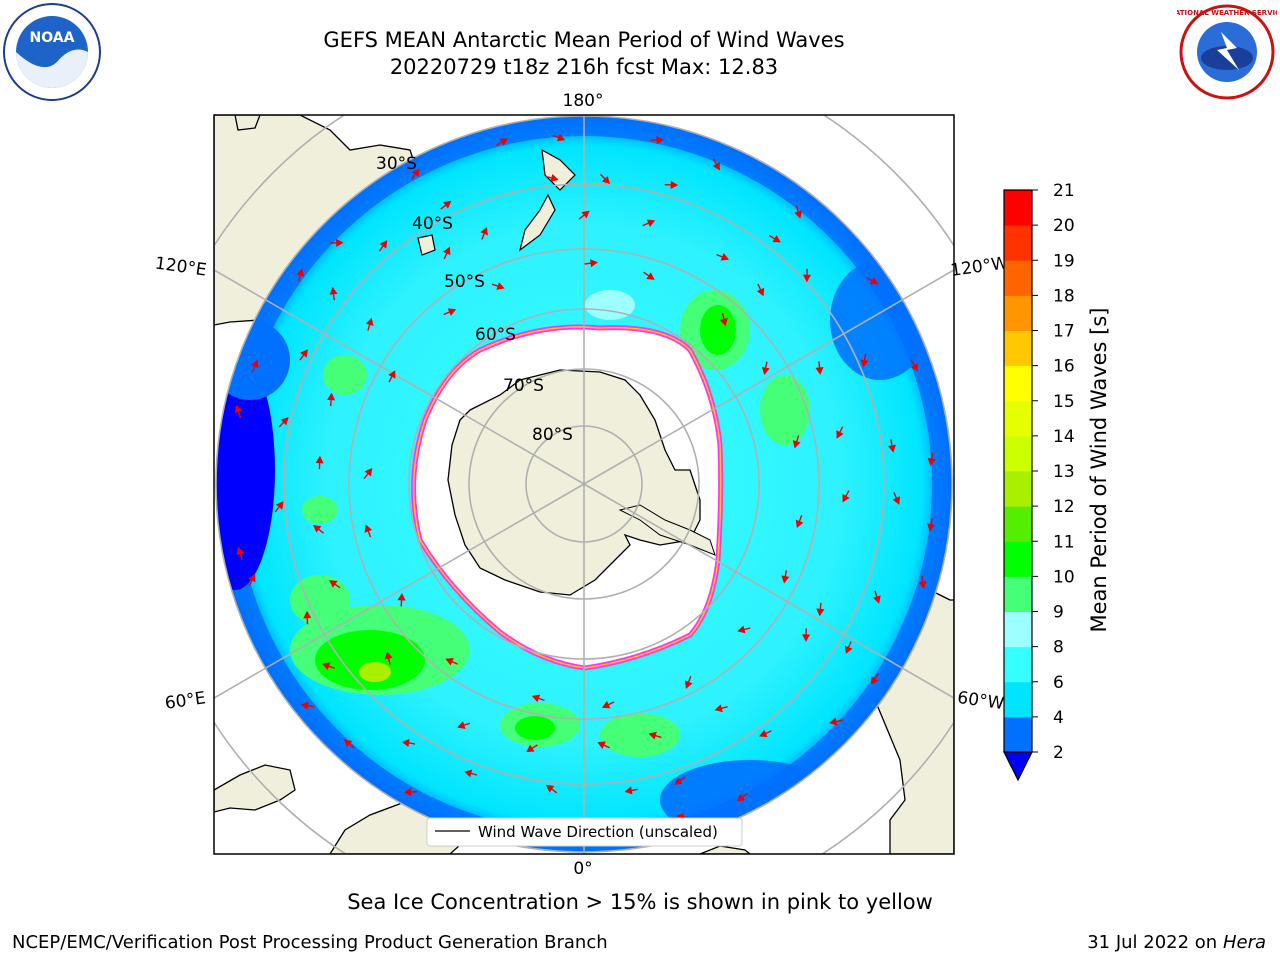 The image size is (1280, 960). Describe the element at coordinates (1099, 470) in the screenshot. I see `colorbar-label: Mean Period of Wind Waves [s]` at that location.